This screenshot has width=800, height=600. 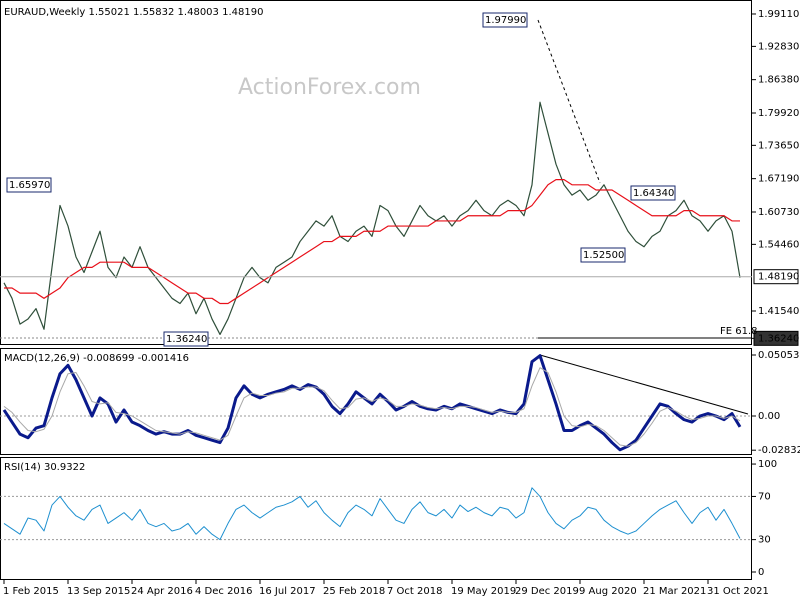 What do you see at coordinates (162, 591) in the screenshot?
I see `x-tick-label: 24 Apr 2016` at bounding box center [162, 591].